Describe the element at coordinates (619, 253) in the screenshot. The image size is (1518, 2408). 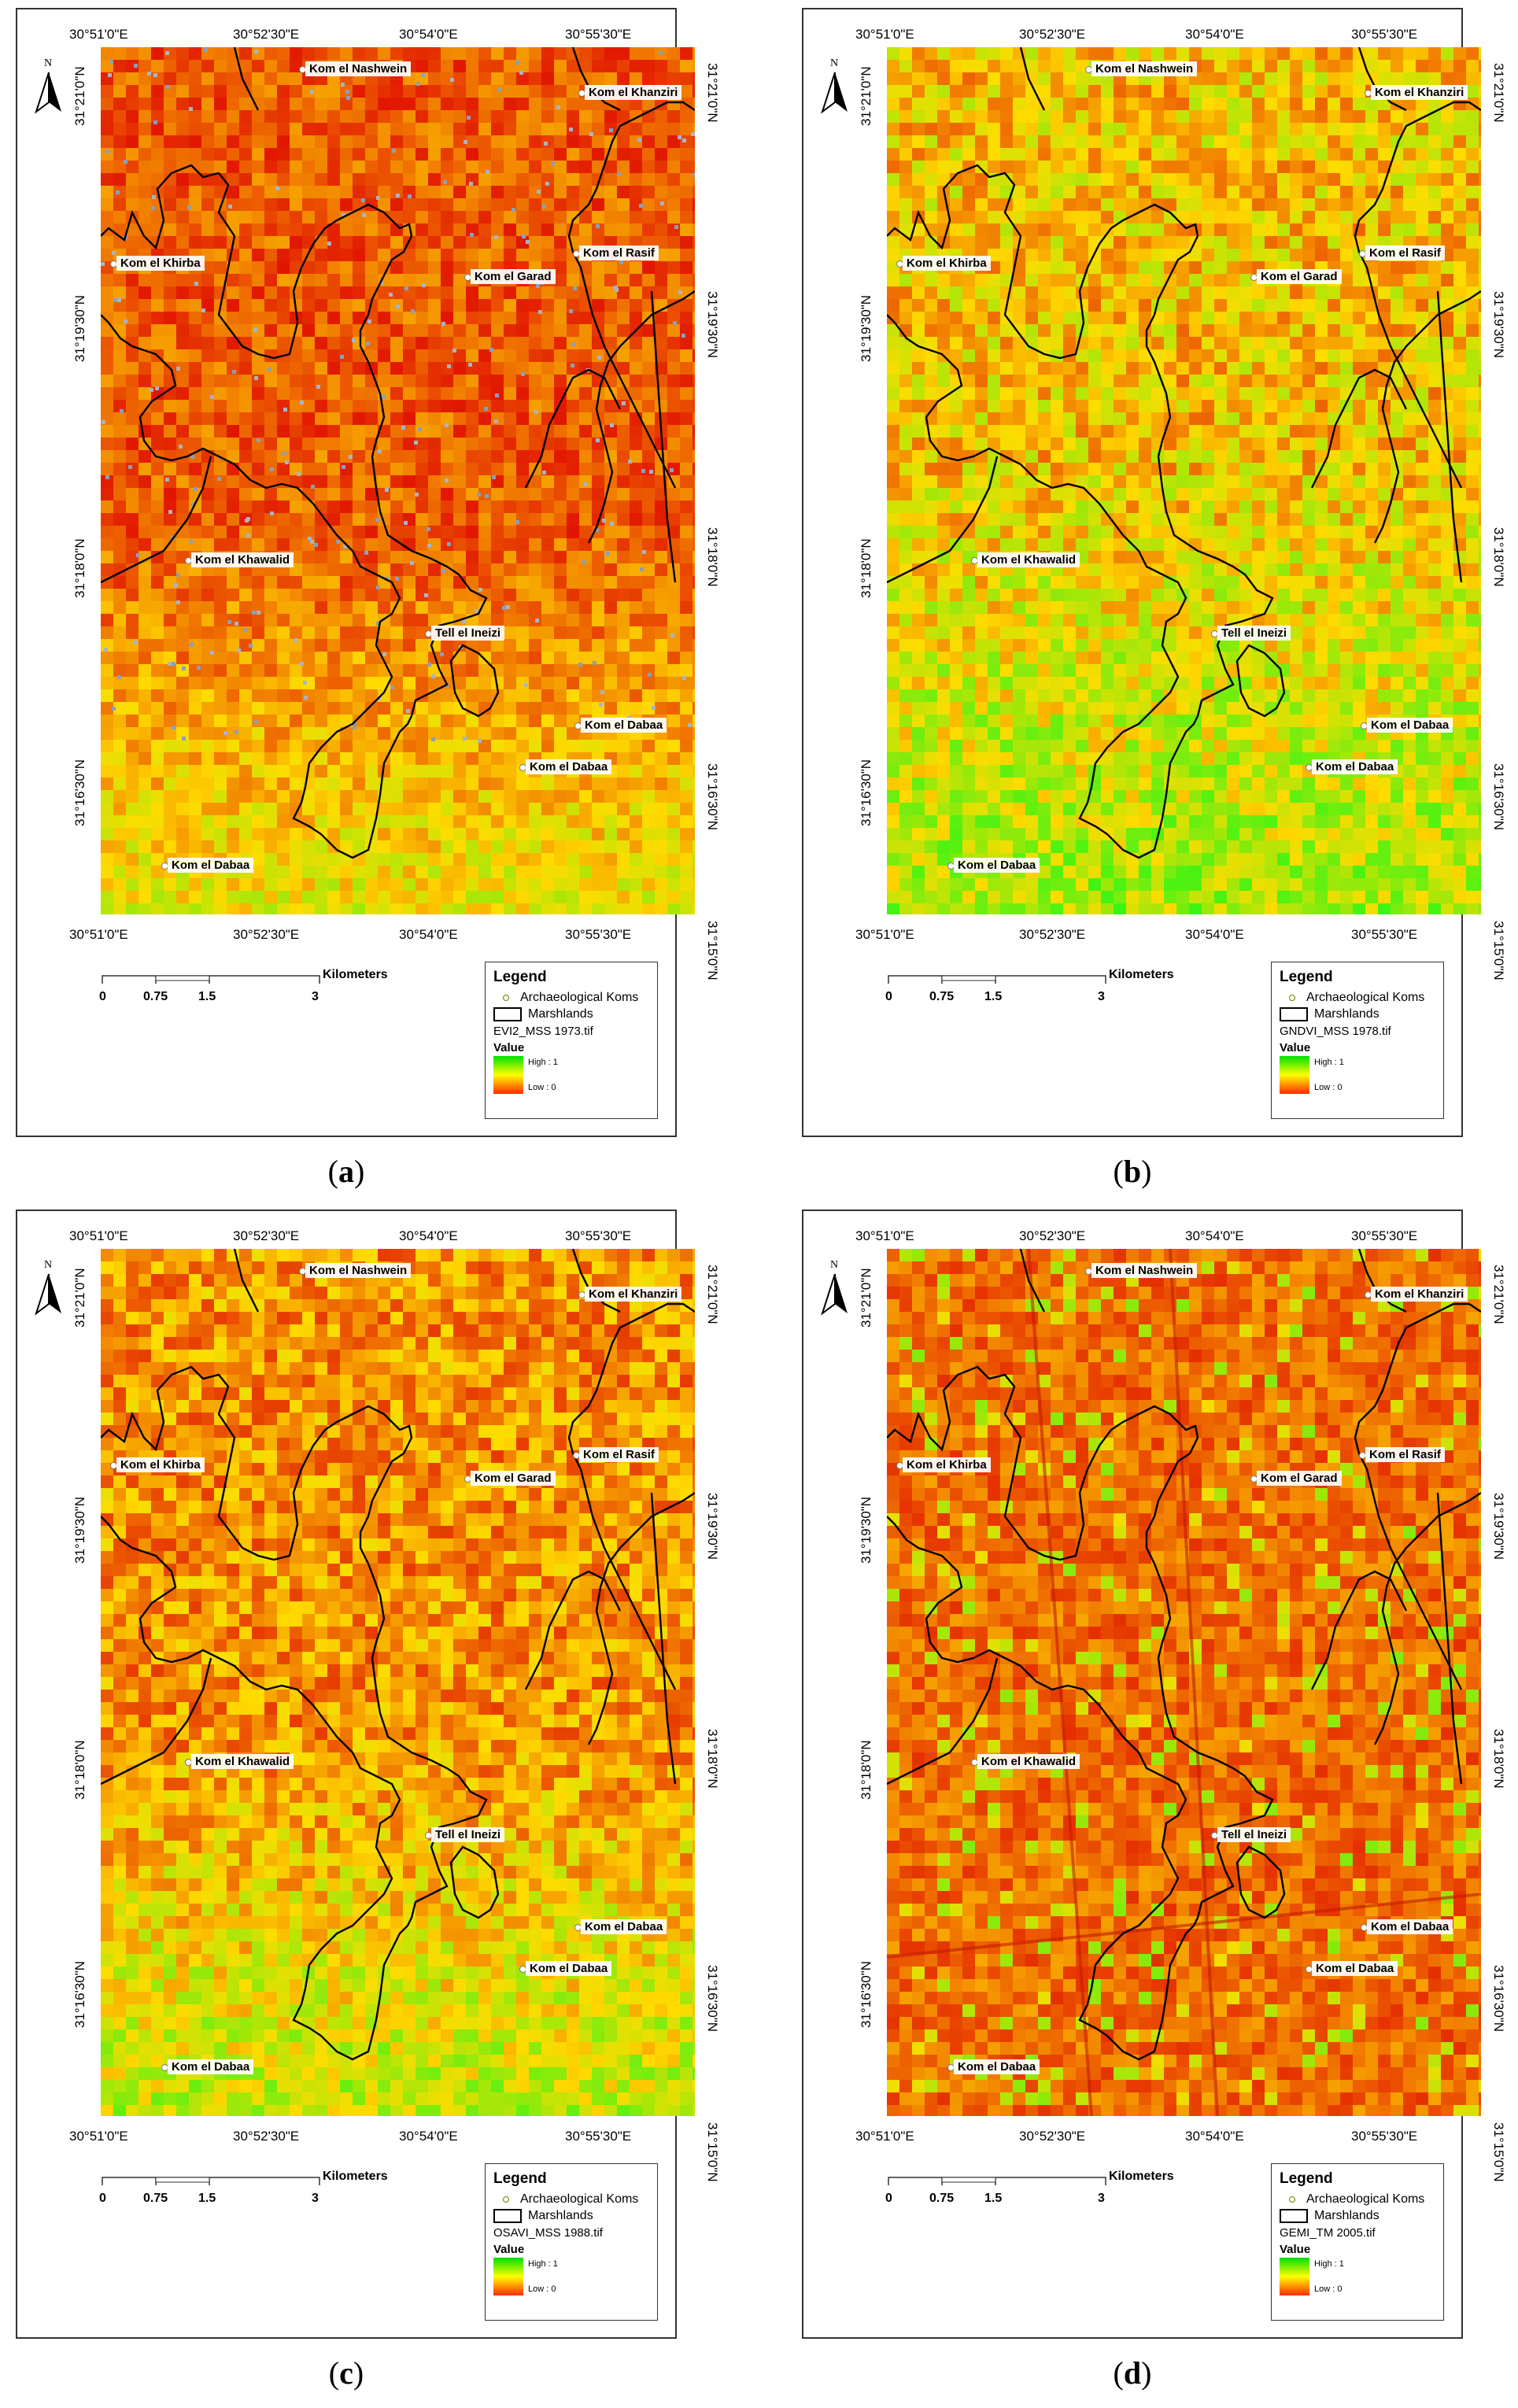
I see `site-label: Kom el Rasif` at that location.